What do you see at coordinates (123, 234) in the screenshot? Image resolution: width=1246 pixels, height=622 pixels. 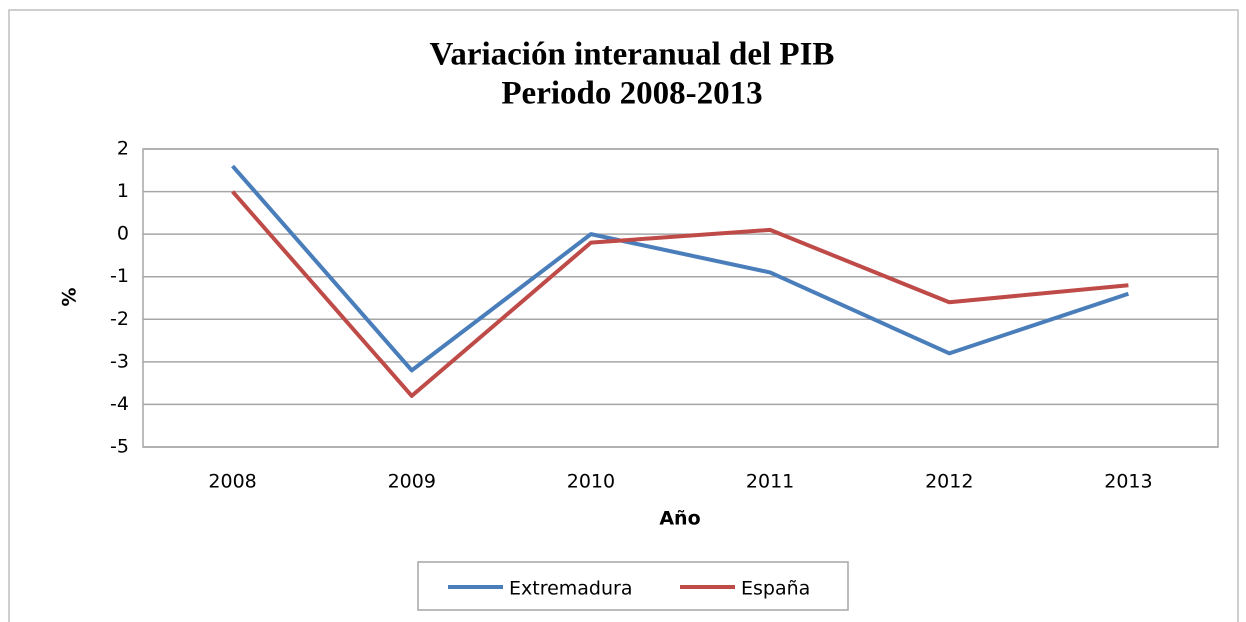 I see `y-tick-label: 0` at bounding box center [123, 234].